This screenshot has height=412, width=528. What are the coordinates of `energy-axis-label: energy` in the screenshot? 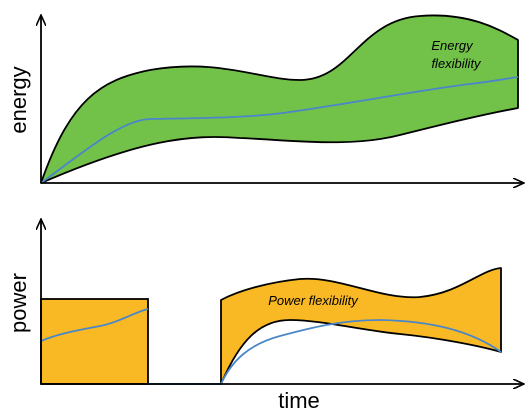 It's located at (18, 99).